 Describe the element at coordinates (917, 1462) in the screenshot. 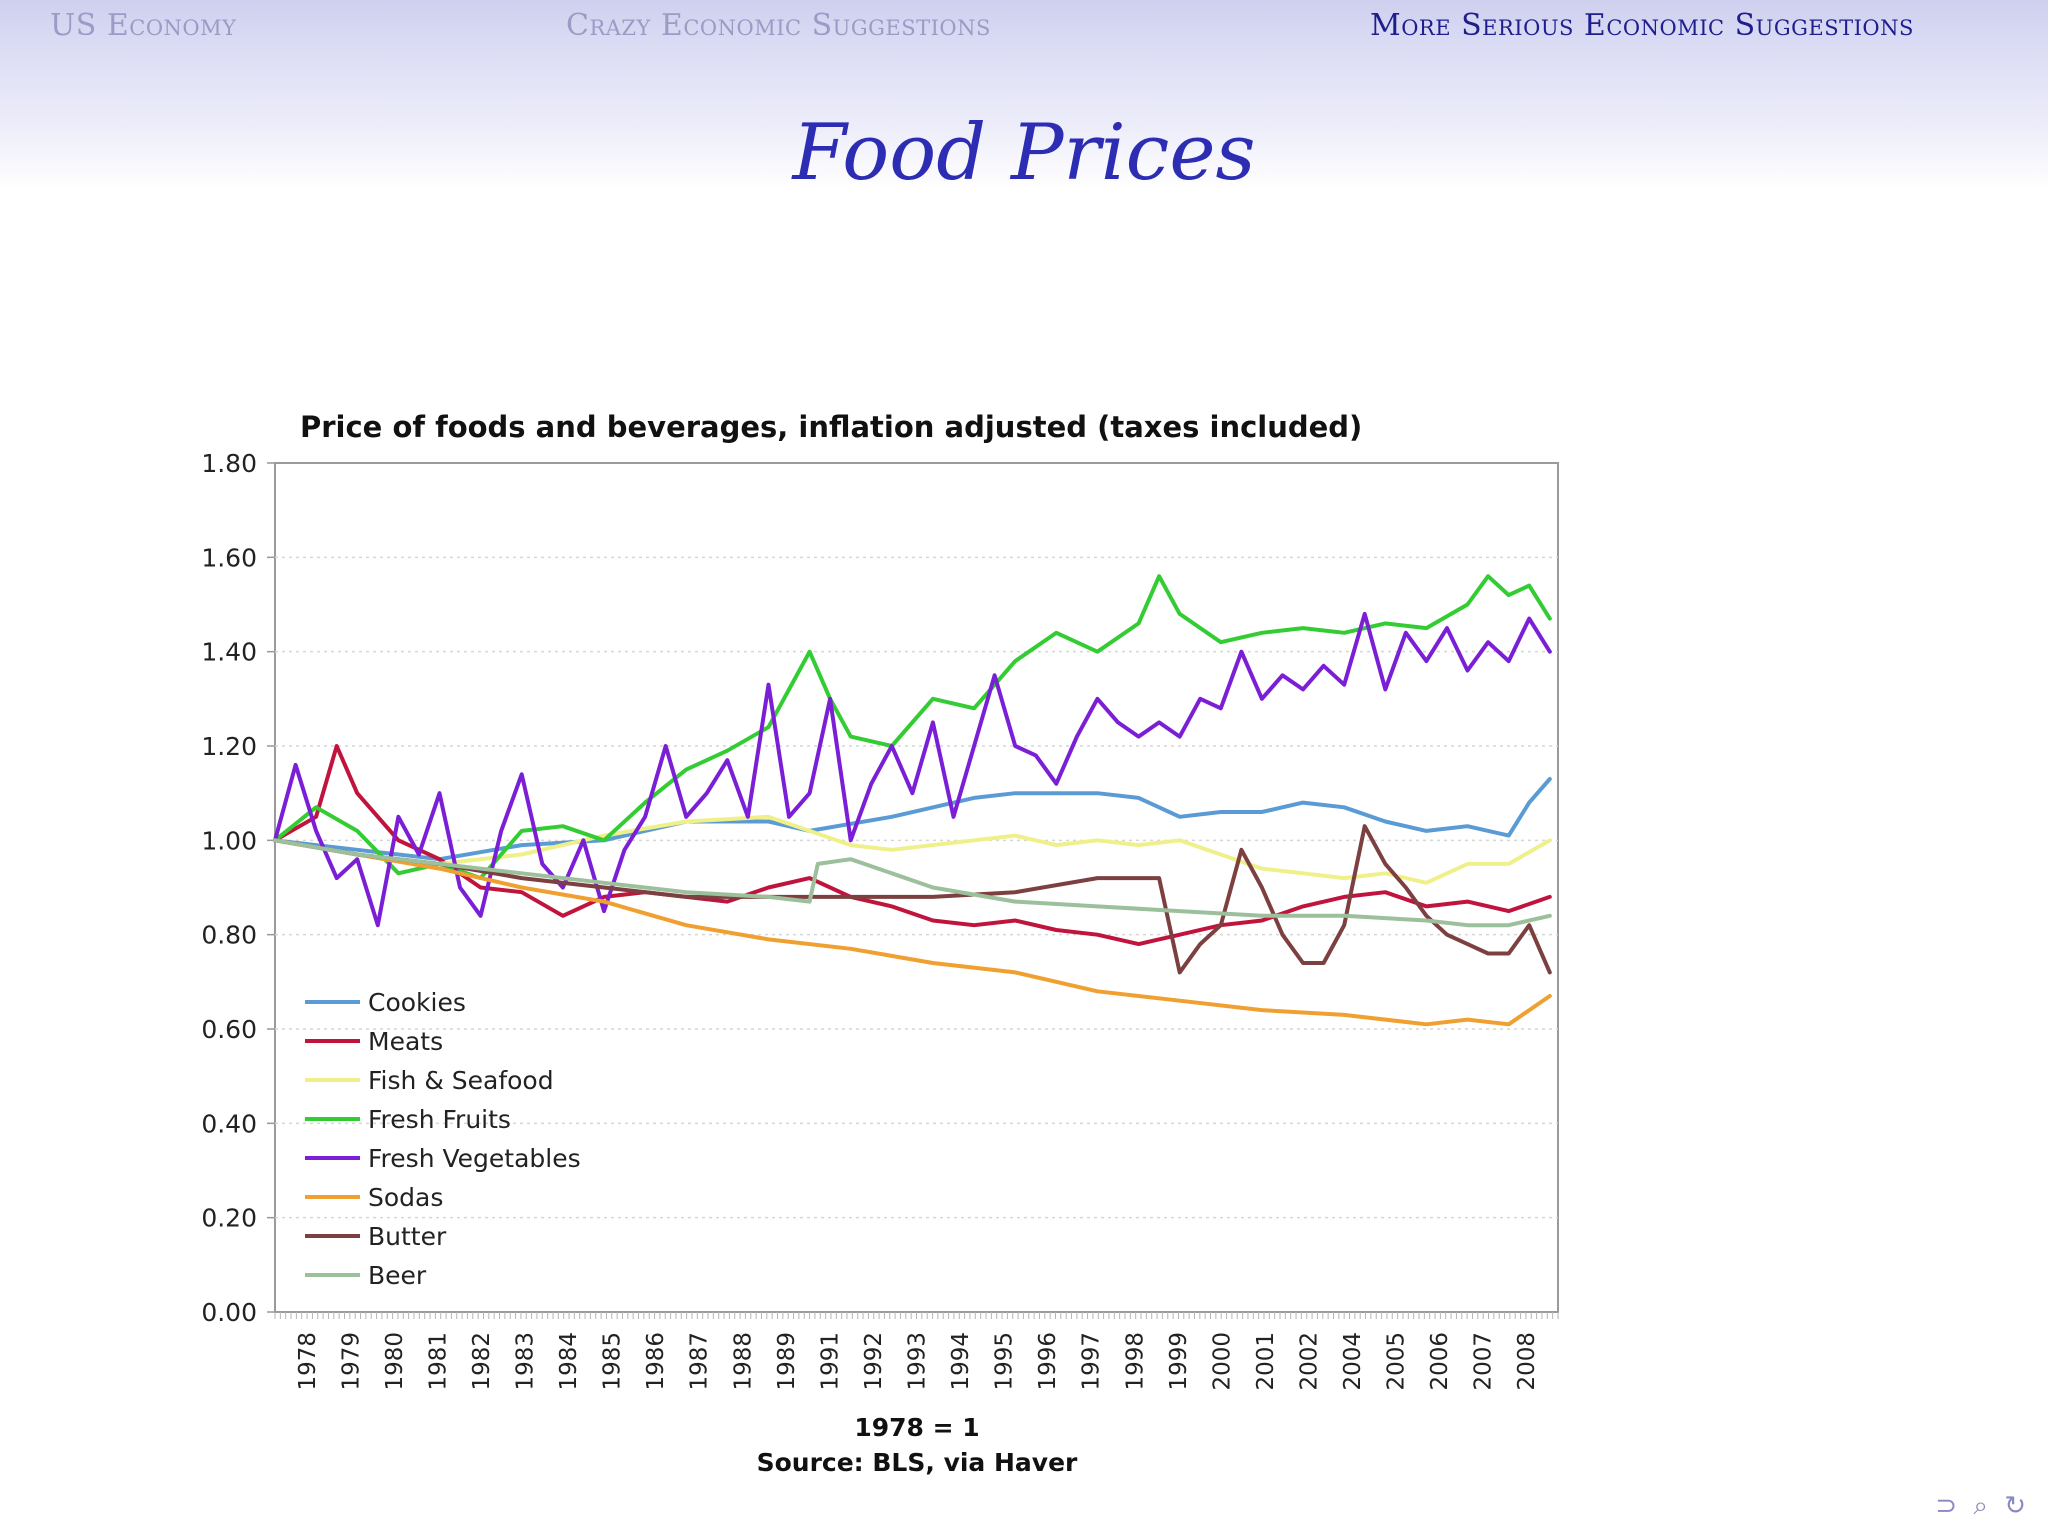

I see `chart-source-note: Source: BLS, via Haver` at that location.